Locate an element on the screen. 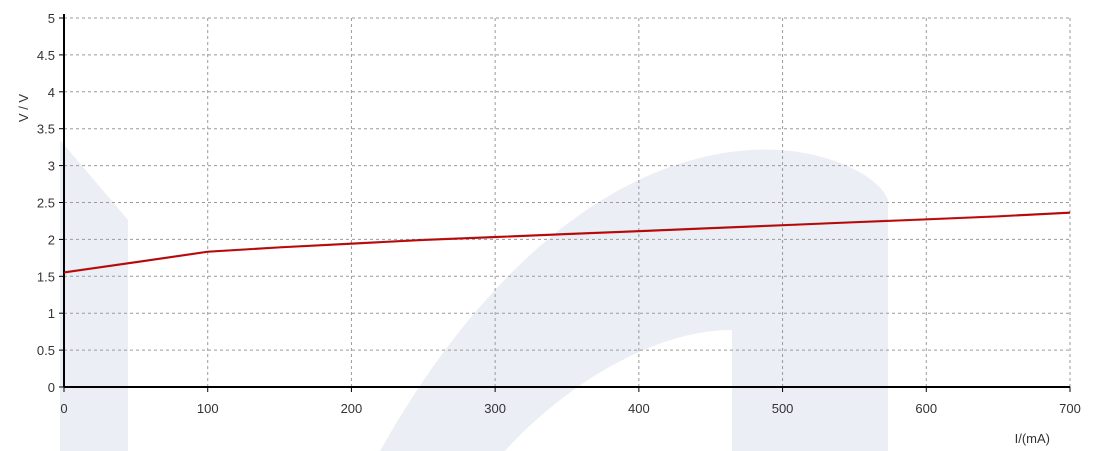 This screenshot has height=451, width=1107. y-tick-label: 0.5 is located at coordinates (46, 350).